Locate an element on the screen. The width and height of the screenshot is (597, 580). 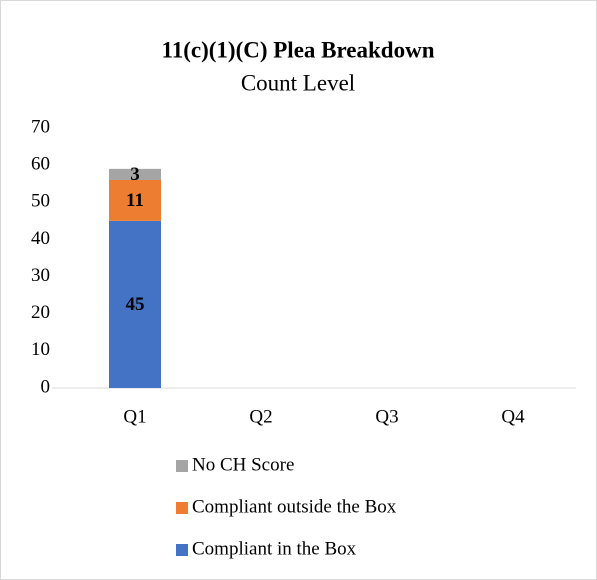
y-tick-label: 0 is located at coordinates (46, 386).